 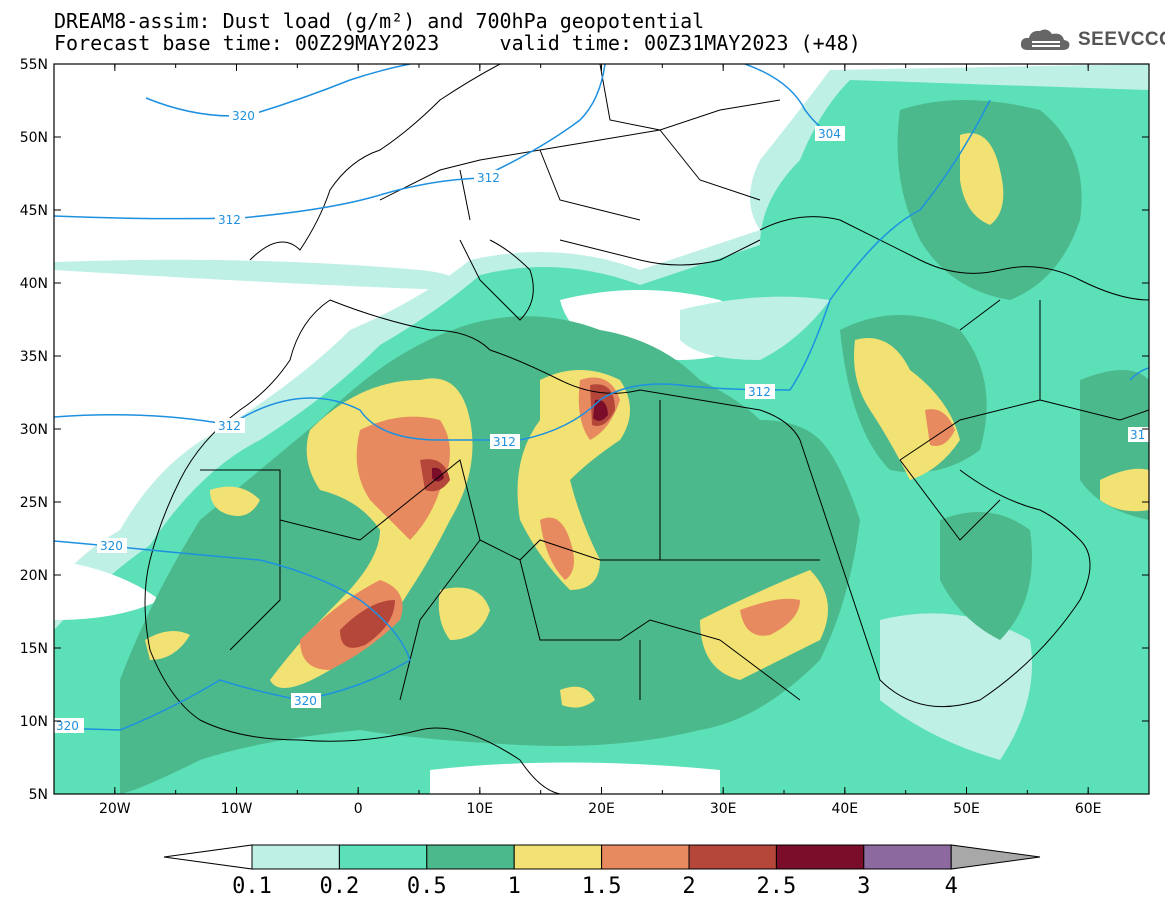 What do you see at coordinates (601, 809) in the screenshot?
I see `lon-label: 20E` at bounding box center [601, 809].